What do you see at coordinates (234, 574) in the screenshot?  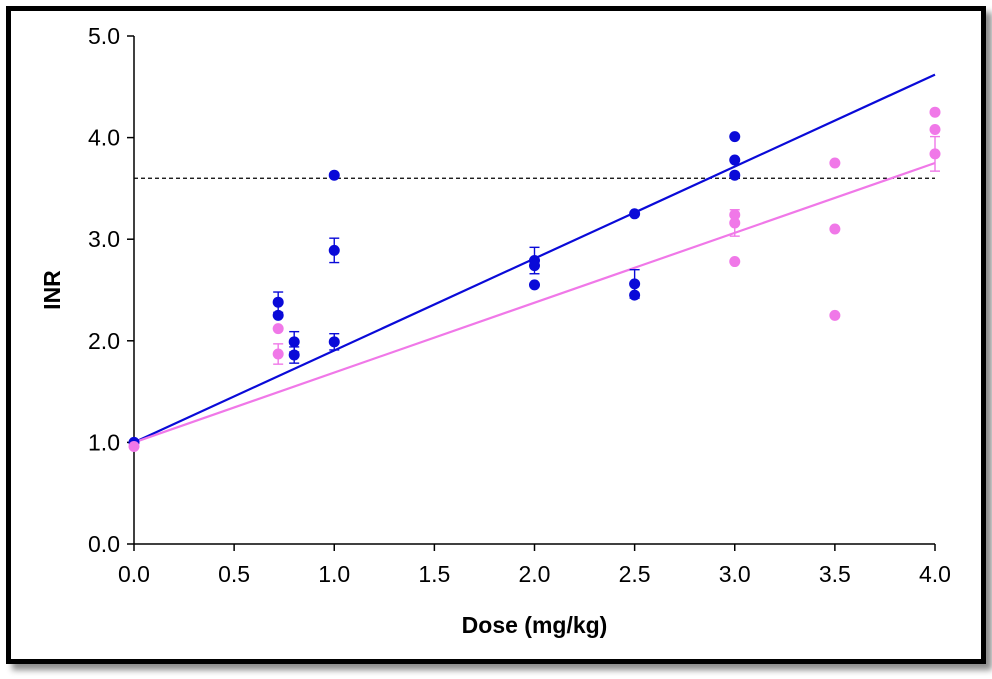 I see `x-tick-label: 0.5` at bounding box center [234, 574].